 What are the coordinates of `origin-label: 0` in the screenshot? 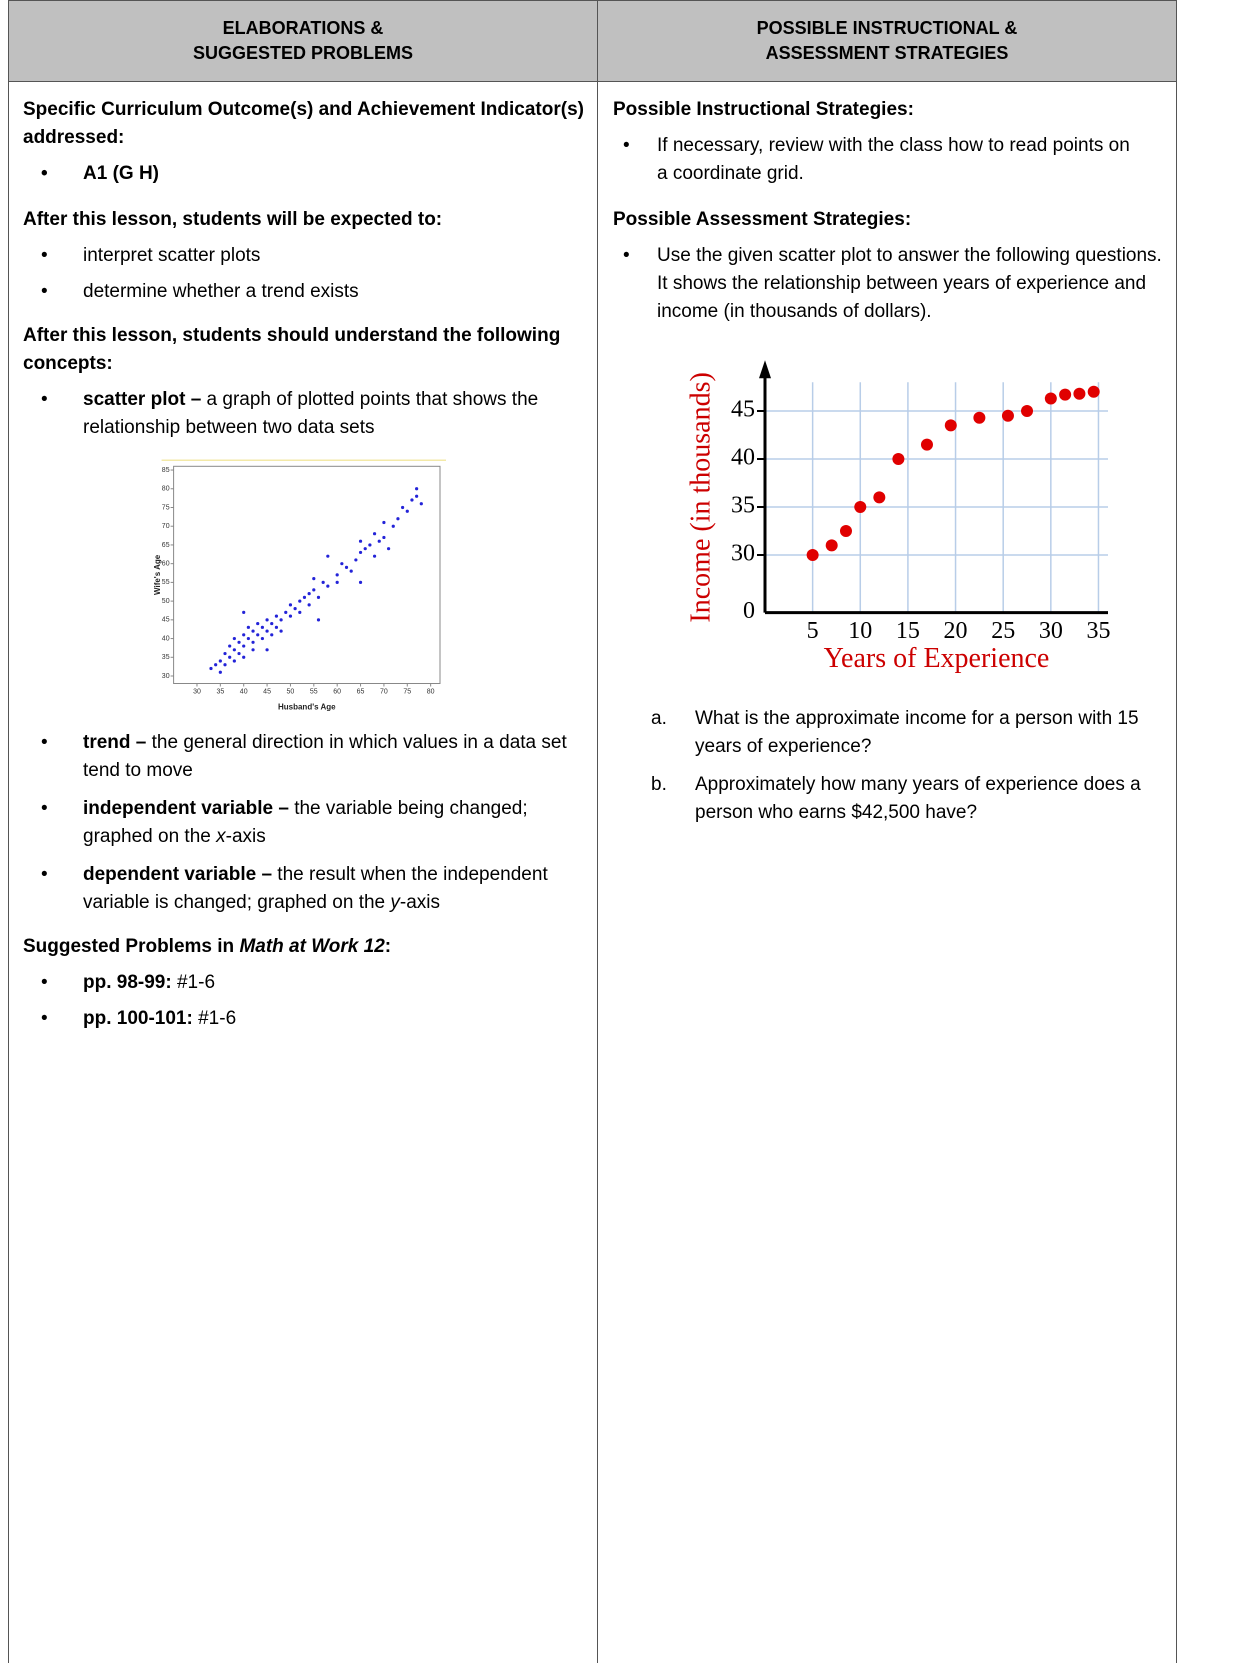 It's located at (749, 611).